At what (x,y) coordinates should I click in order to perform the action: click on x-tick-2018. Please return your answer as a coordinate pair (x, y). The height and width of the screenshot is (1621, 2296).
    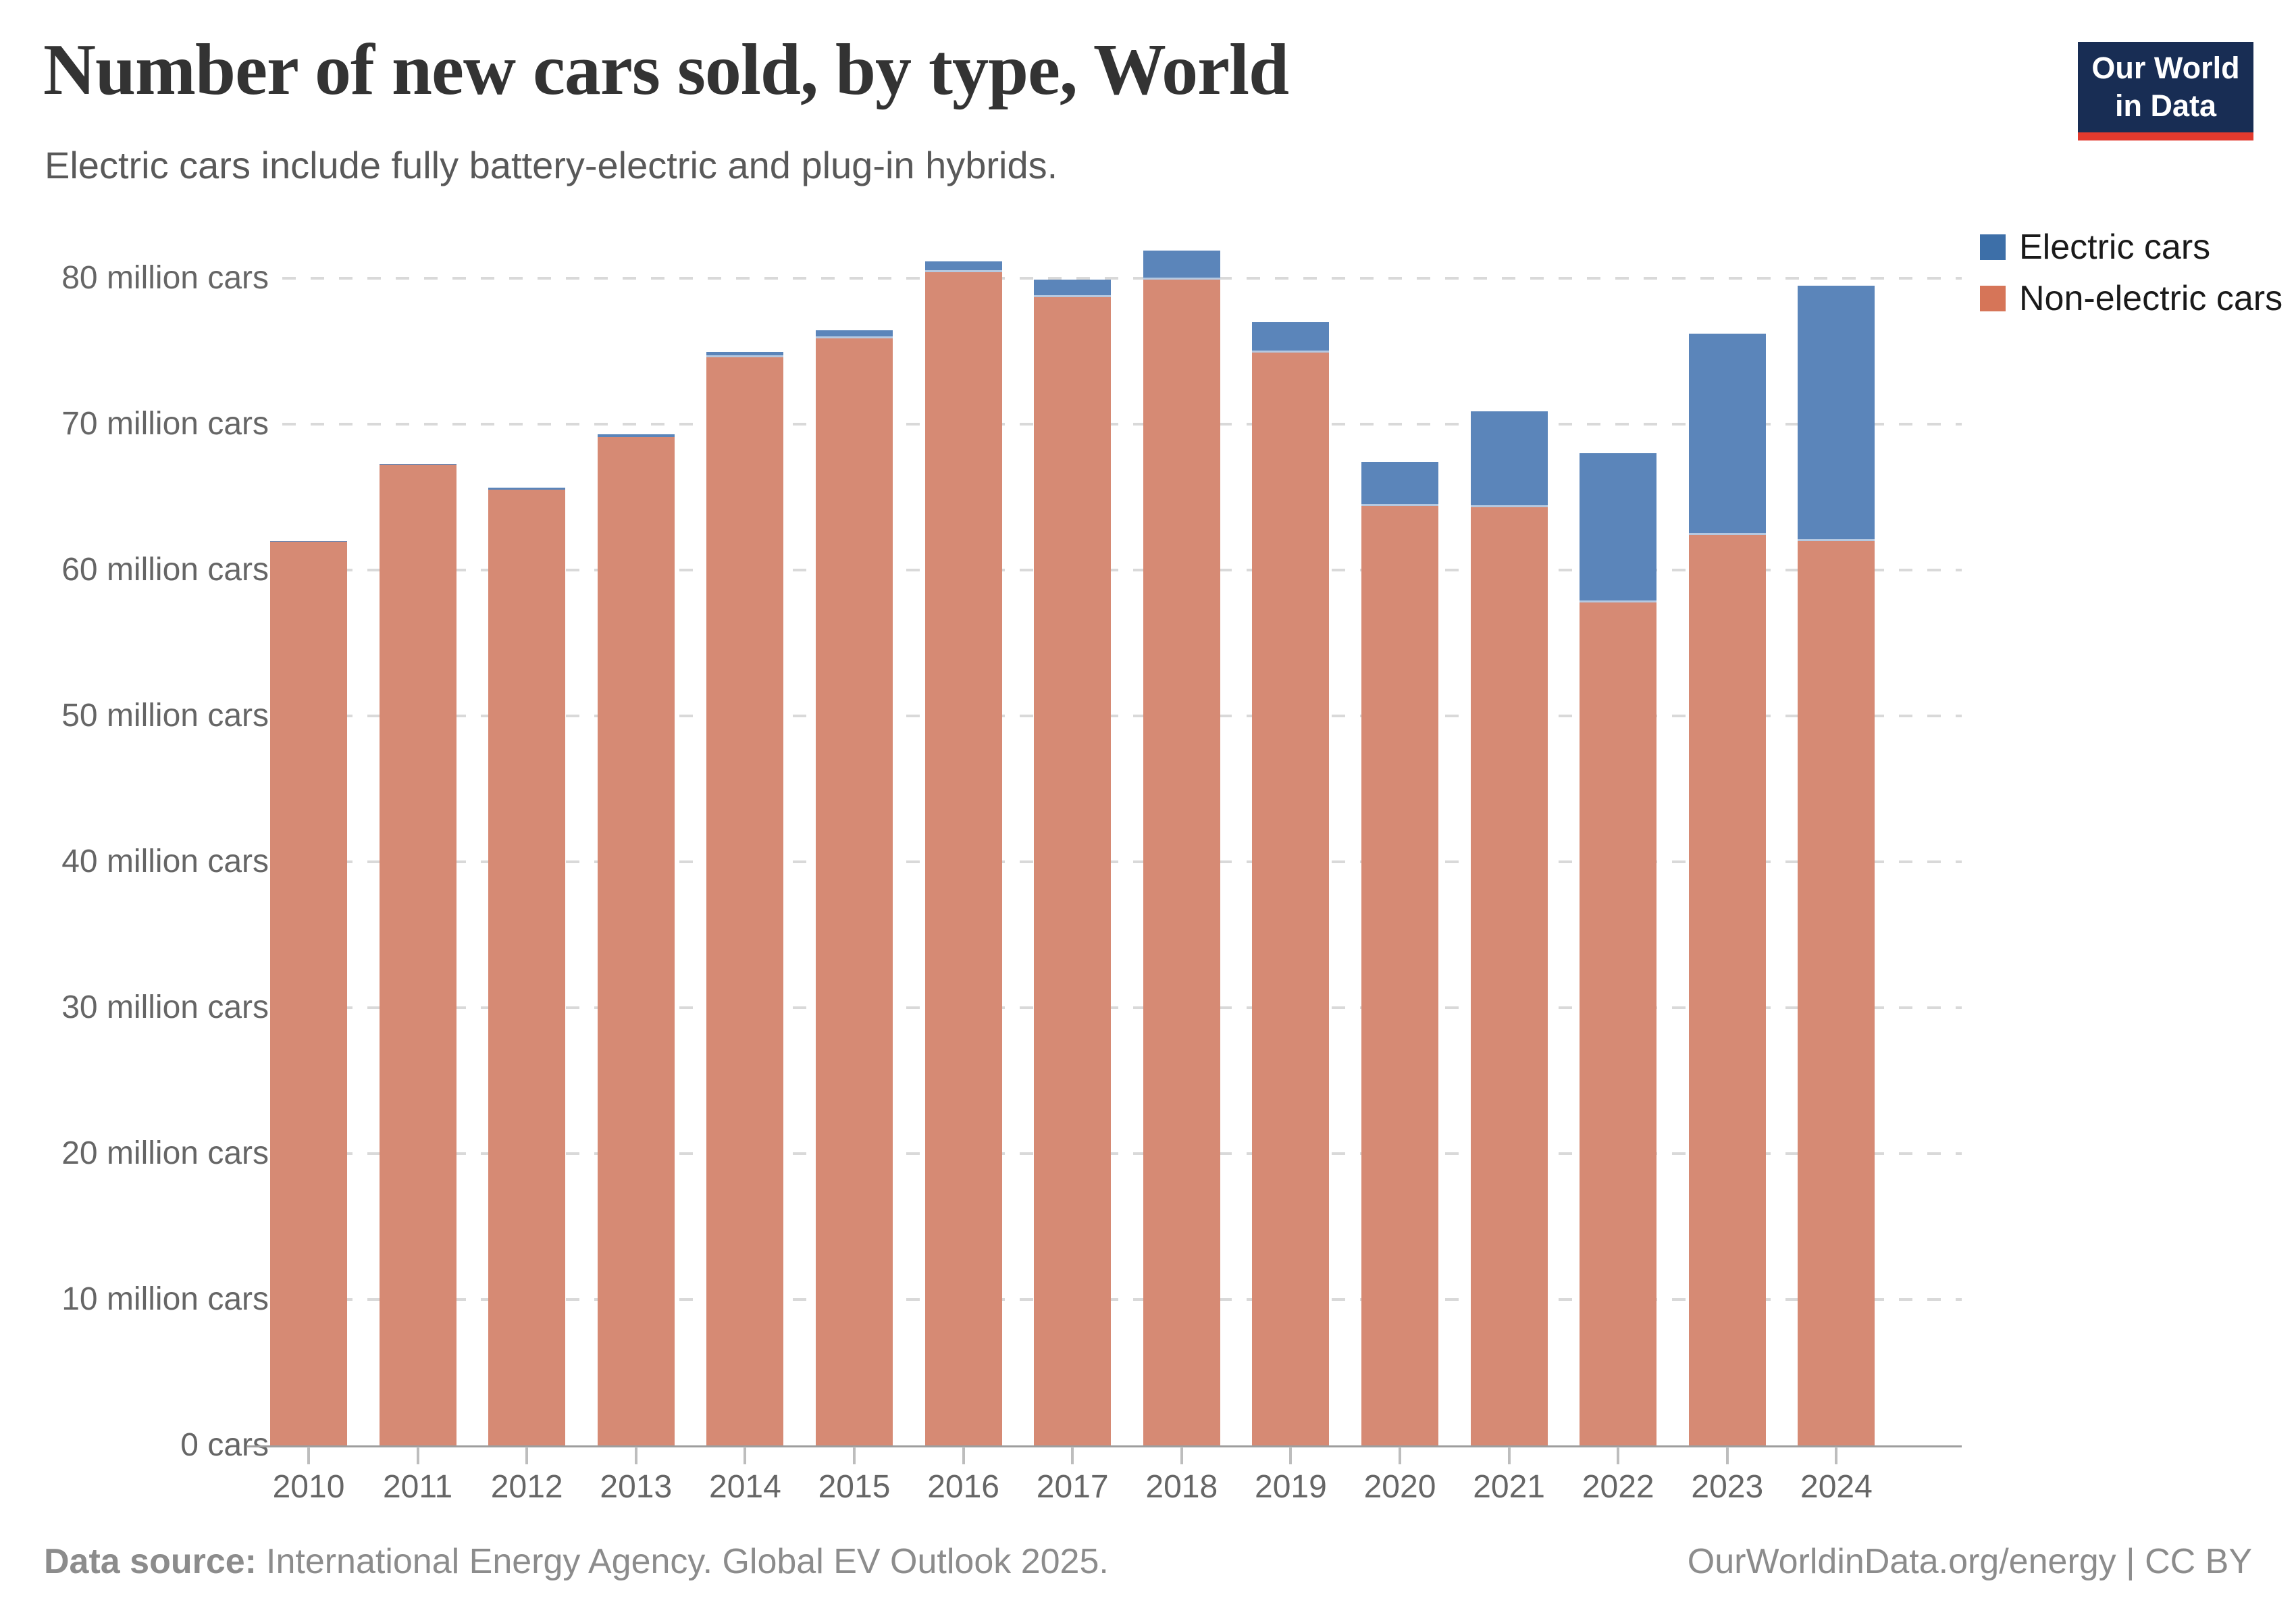
    Looking at the image, I should click on (1181, 1455).